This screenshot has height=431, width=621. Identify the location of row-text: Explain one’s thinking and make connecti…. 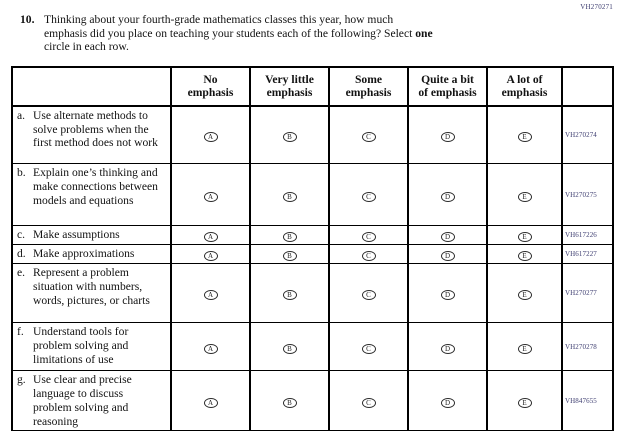
(95, 186).